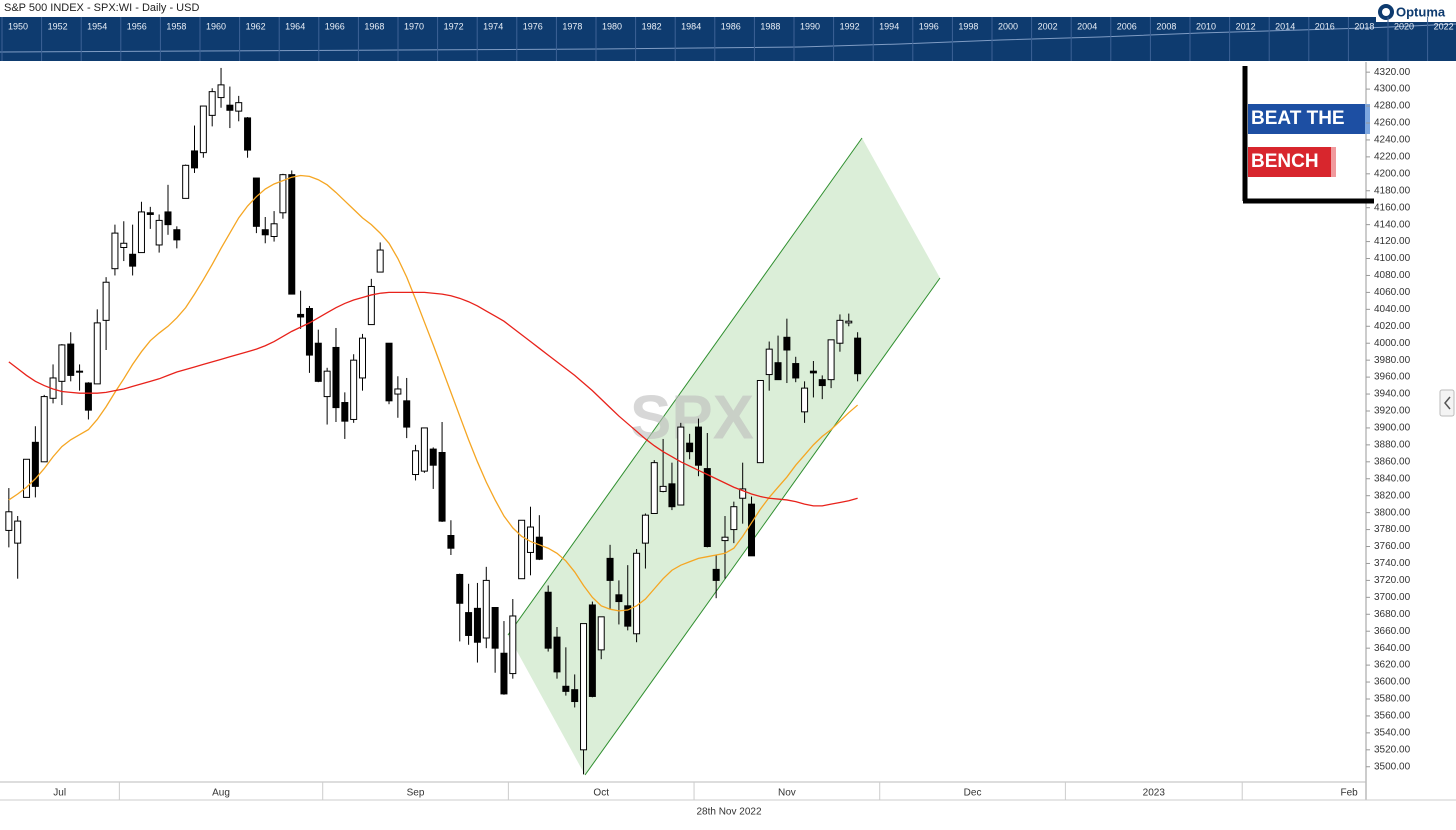  Describe the element at coordinates (1392, 224) in the screenshot. I see `y-tick-label: 4140.00` at that location.